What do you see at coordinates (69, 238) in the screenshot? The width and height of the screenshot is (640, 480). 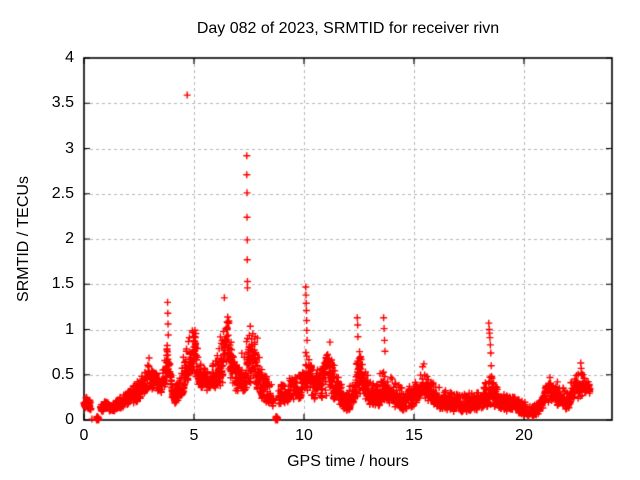 I see `y-tick-label: 2` at bounding box center [69, 238].